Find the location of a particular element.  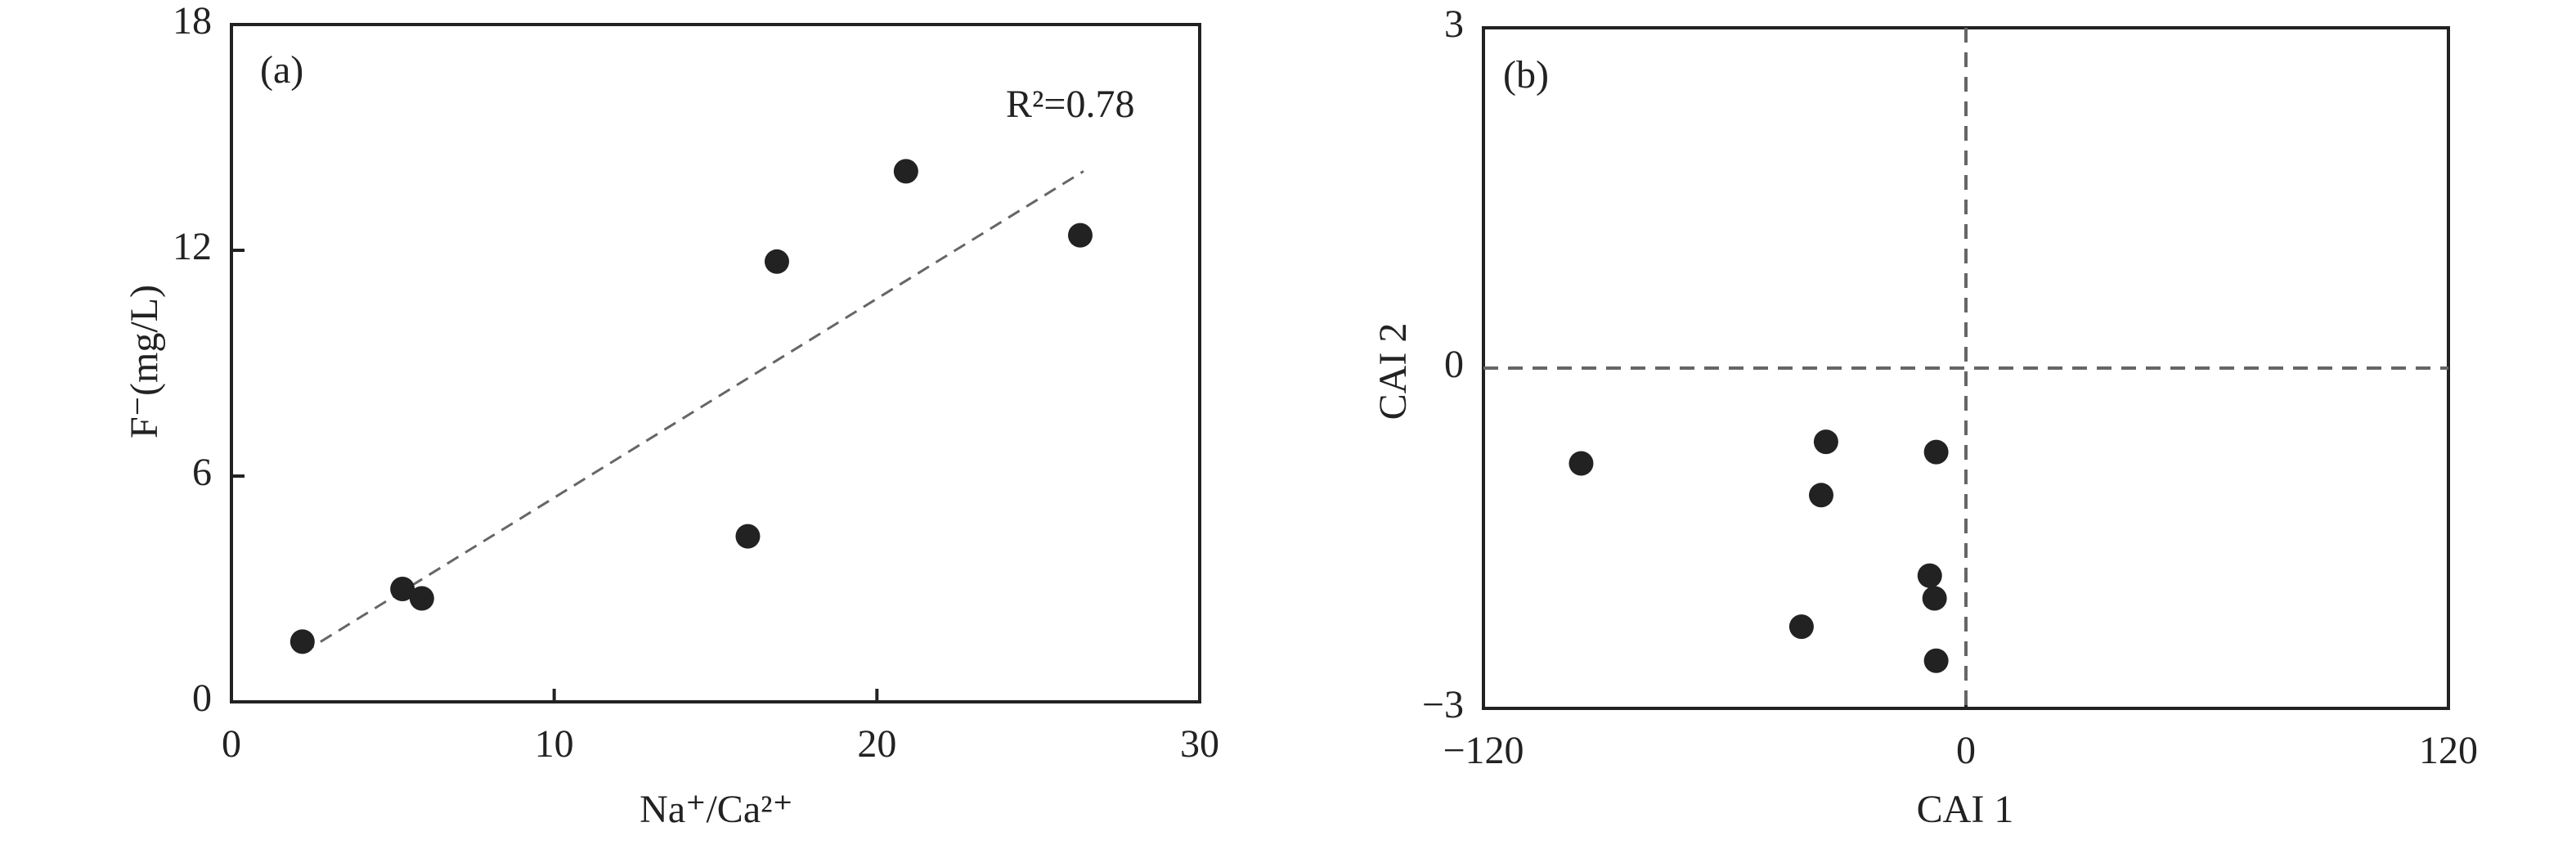

x-tick-label: −120 is located at coordinates (1483, 750).